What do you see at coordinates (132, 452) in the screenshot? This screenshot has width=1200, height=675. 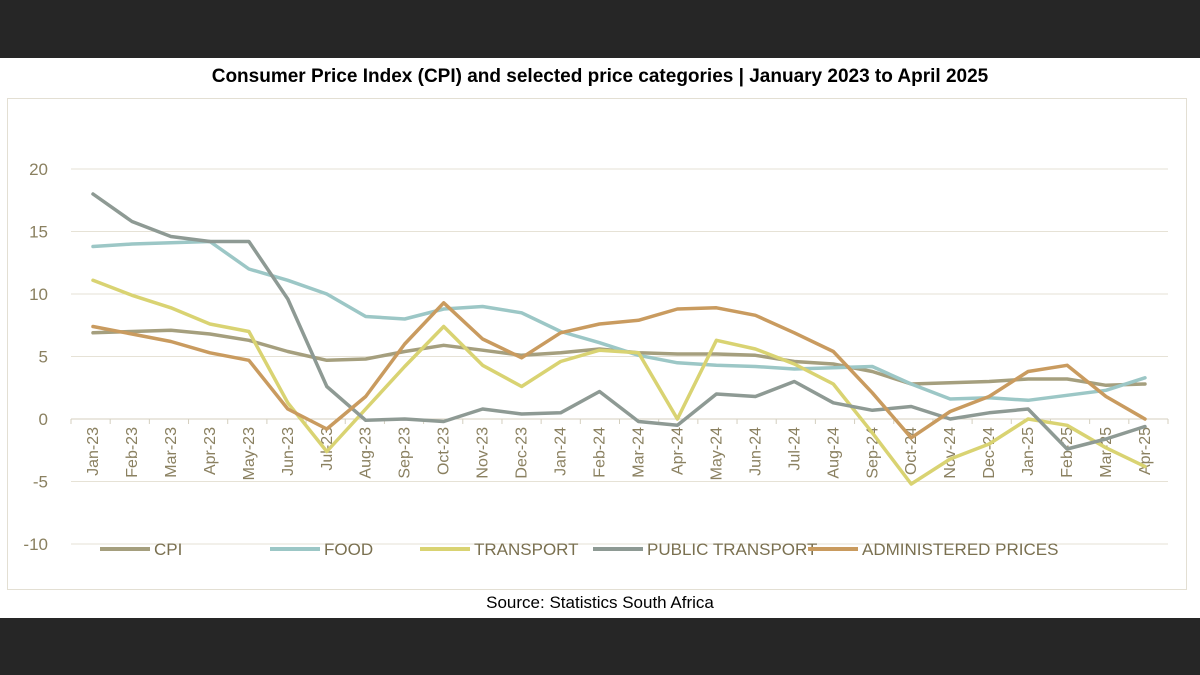 I see `x-tick-label: Feb-23` at bounding box center [132, 452].